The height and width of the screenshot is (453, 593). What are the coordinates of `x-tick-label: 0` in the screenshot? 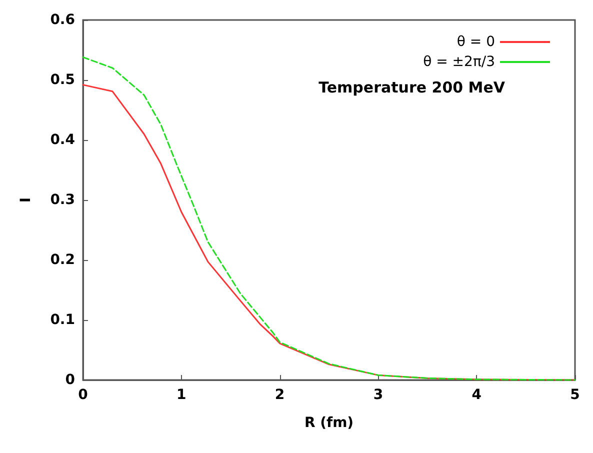 It's located at (83, 395).